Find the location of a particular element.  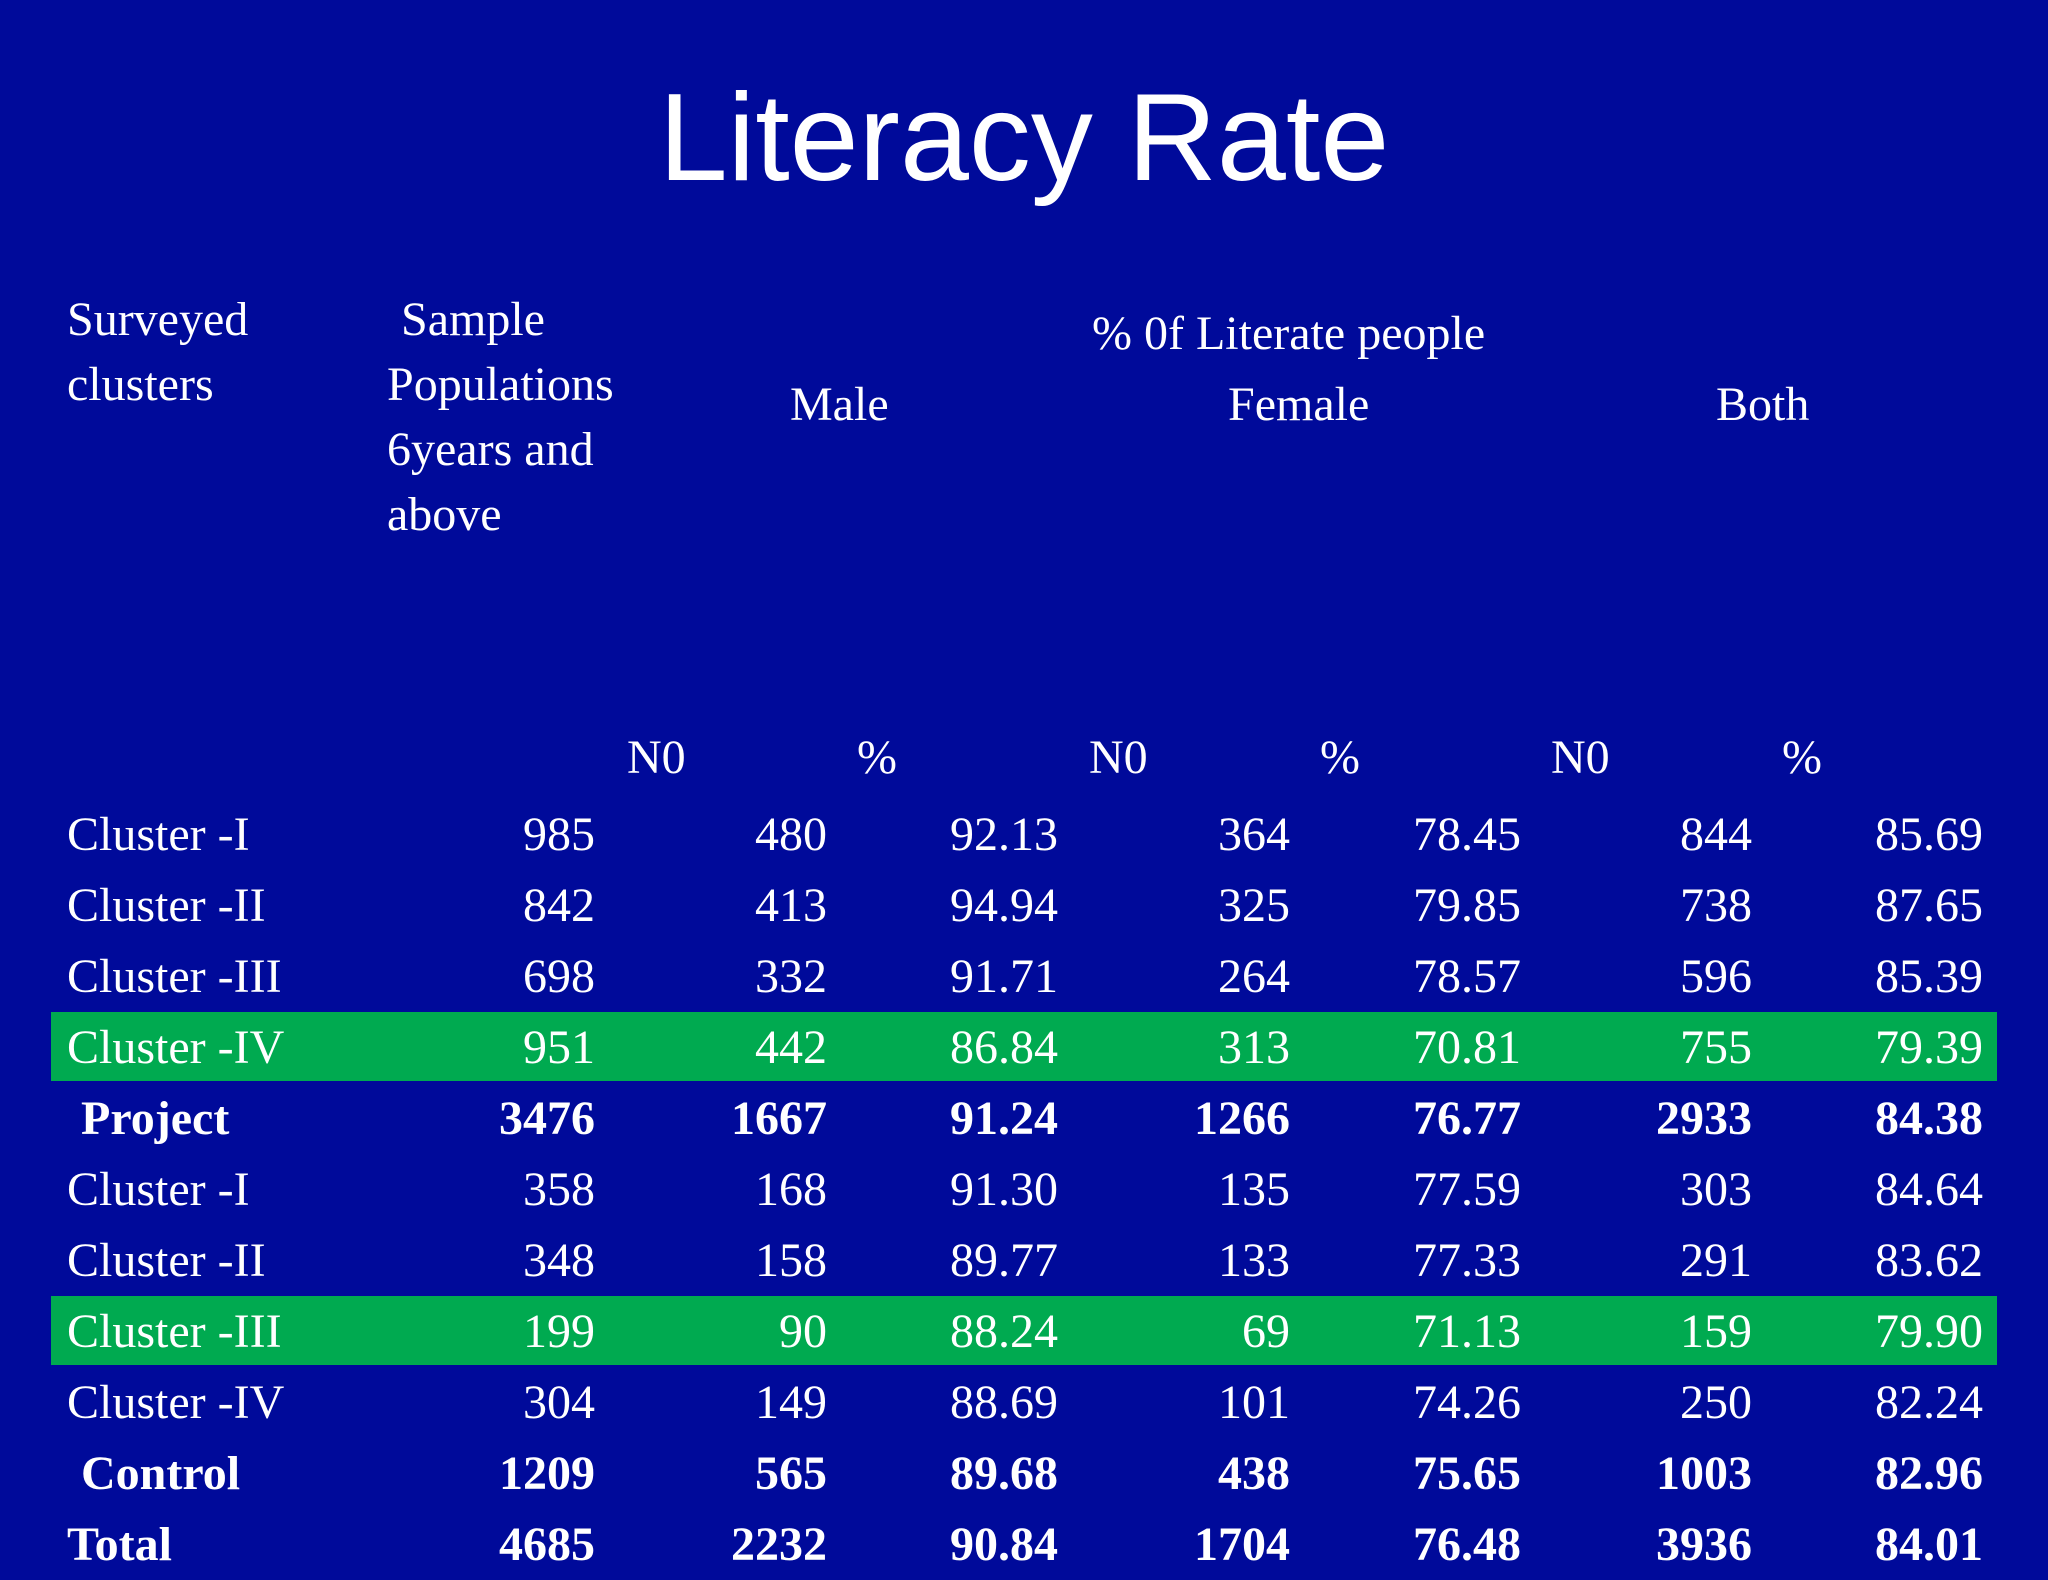

male-no-value: 168 is located at coordinates (791, 1189).